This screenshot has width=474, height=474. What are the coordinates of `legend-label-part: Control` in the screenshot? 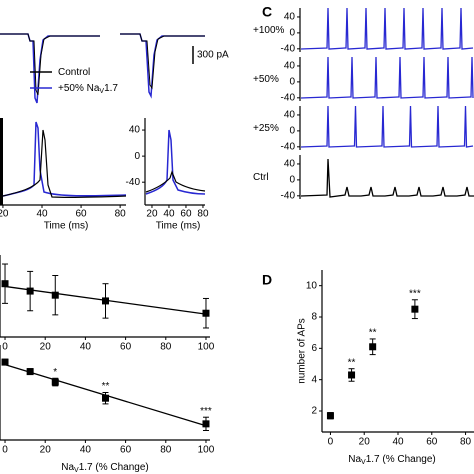 It's located at (74, 72).